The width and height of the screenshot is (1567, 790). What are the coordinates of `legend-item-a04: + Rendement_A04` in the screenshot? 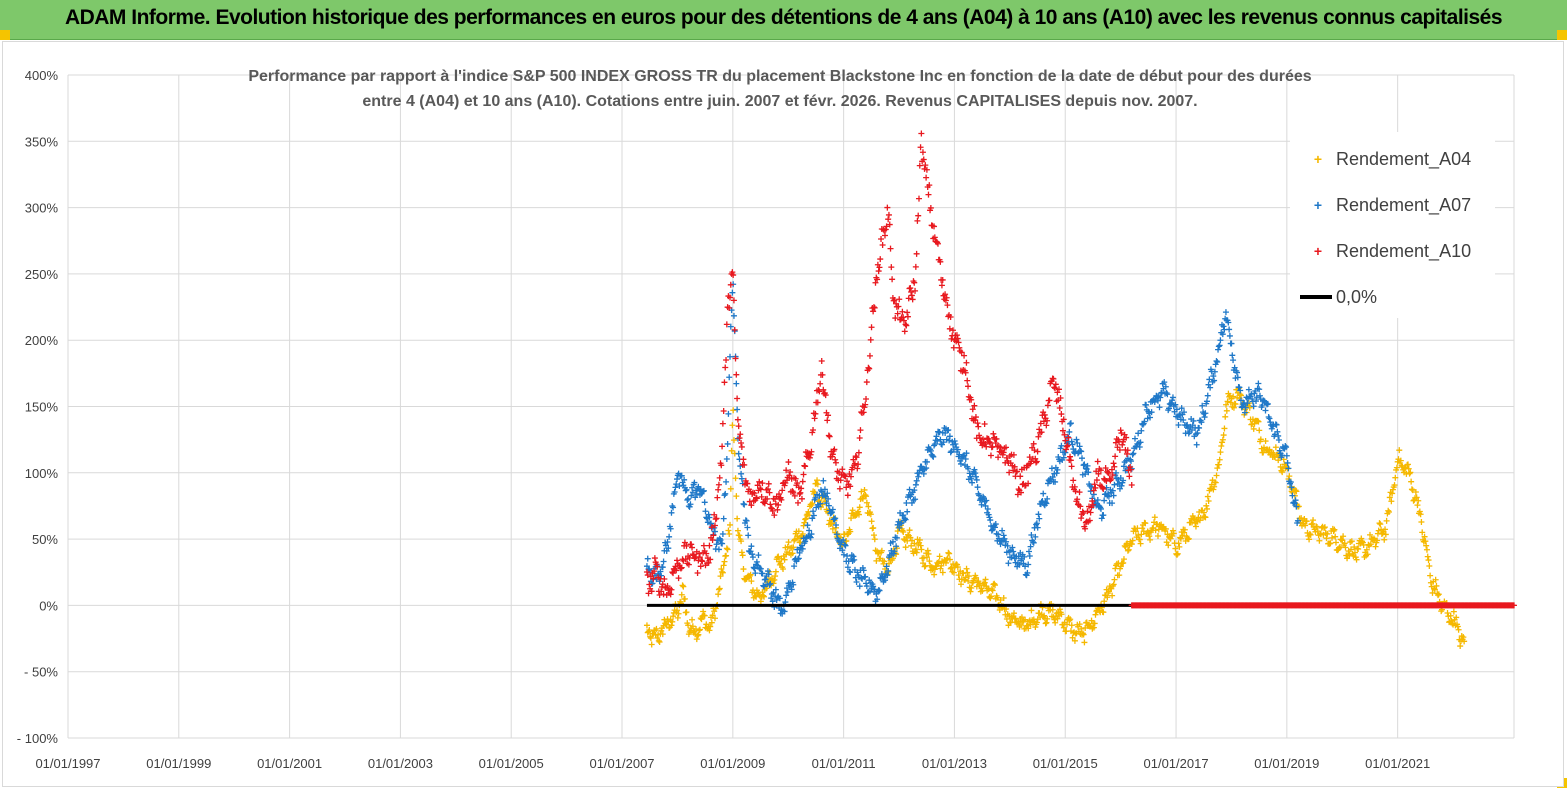 It's located at (1385, 159).